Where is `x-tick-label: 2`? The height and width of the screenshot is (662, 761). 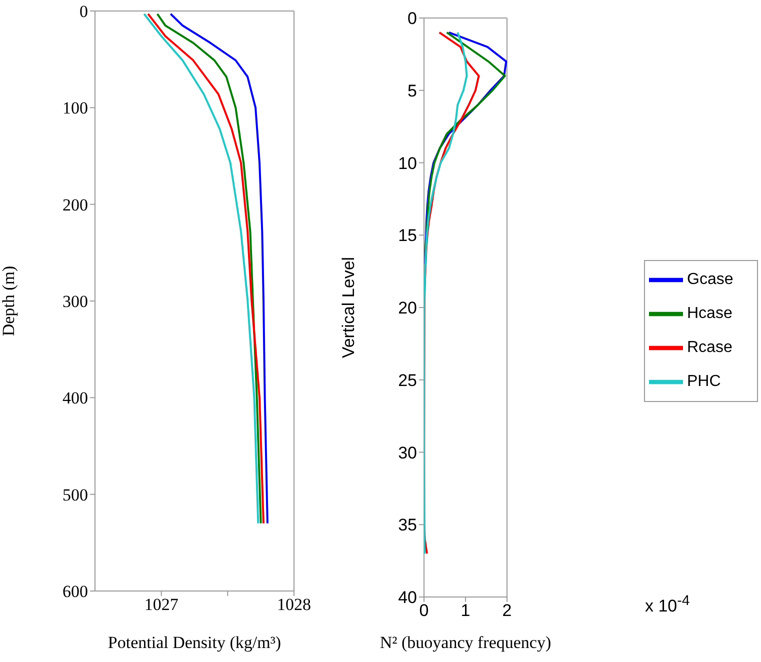
x-tick-label: 2 is located at coordinates (507, 610).